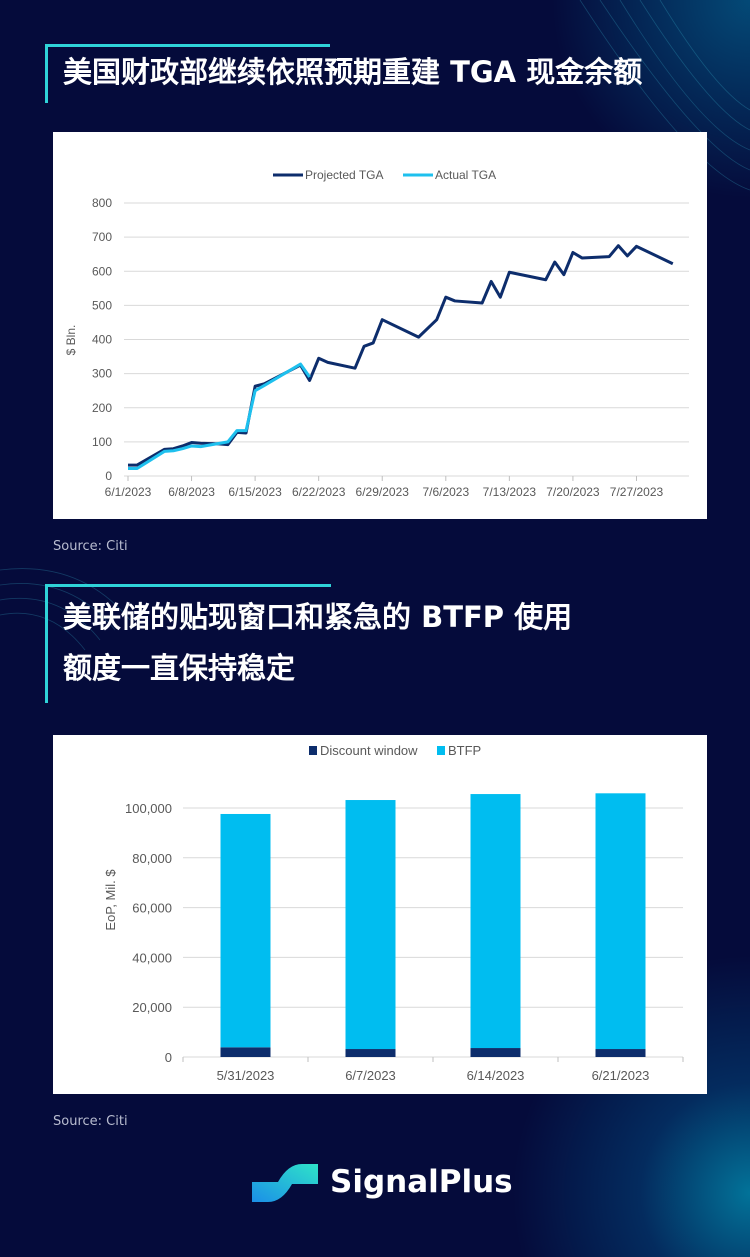 This screenshot has height=1257, width=750. I want to click on y-tick-label: 700, so click(102, 237).